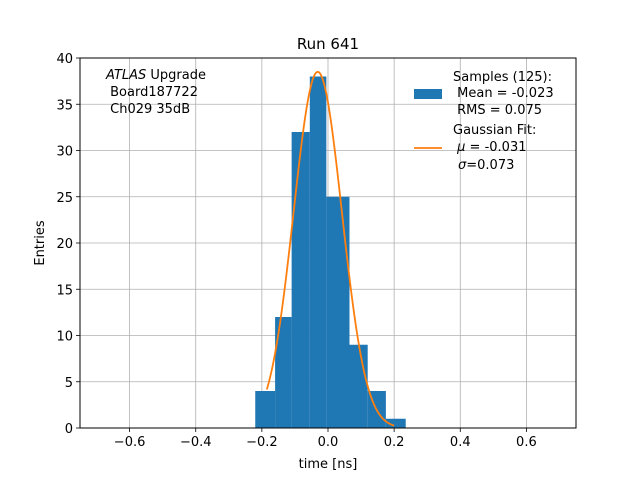 The image size is (640, 480). I want to click on legend-samples-line-1: Samples (125):, so click(502, 77).